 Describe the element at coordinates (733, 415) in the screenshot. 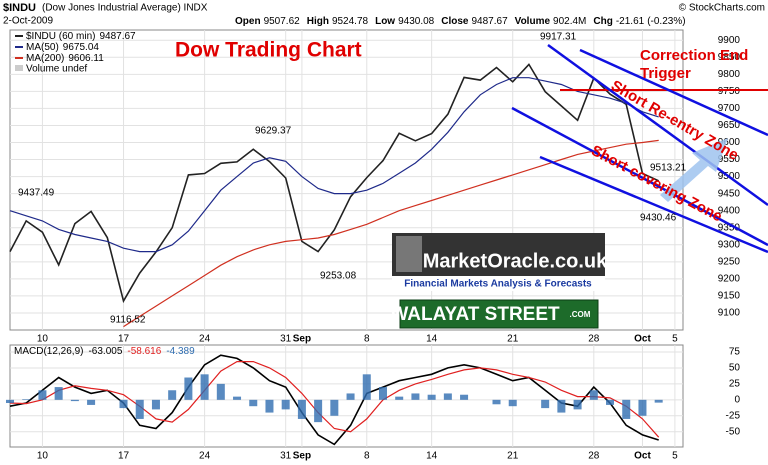

I see `y-tick-label: -25` at that location.